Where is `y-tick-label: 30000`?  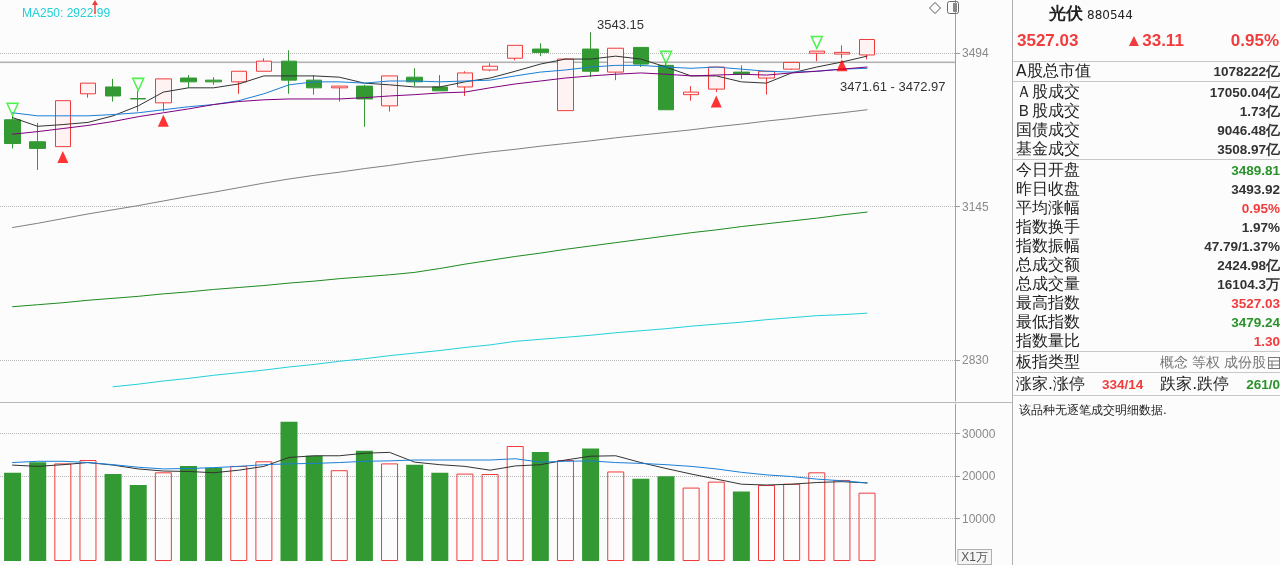 y-tick-label: 30000 is located at coordinates (979, 433).